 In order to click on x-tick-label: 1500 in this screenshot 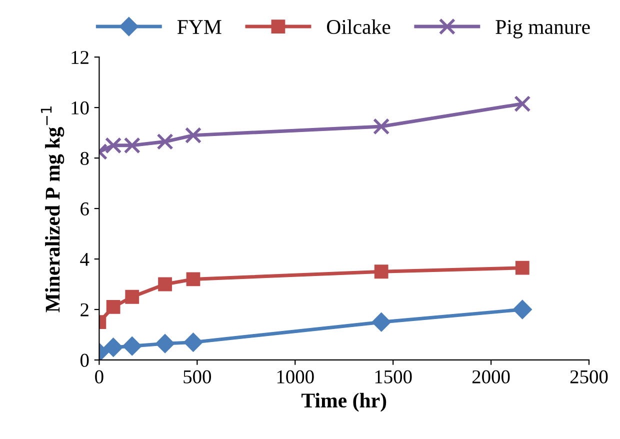, I will do `click(393, 377)`.